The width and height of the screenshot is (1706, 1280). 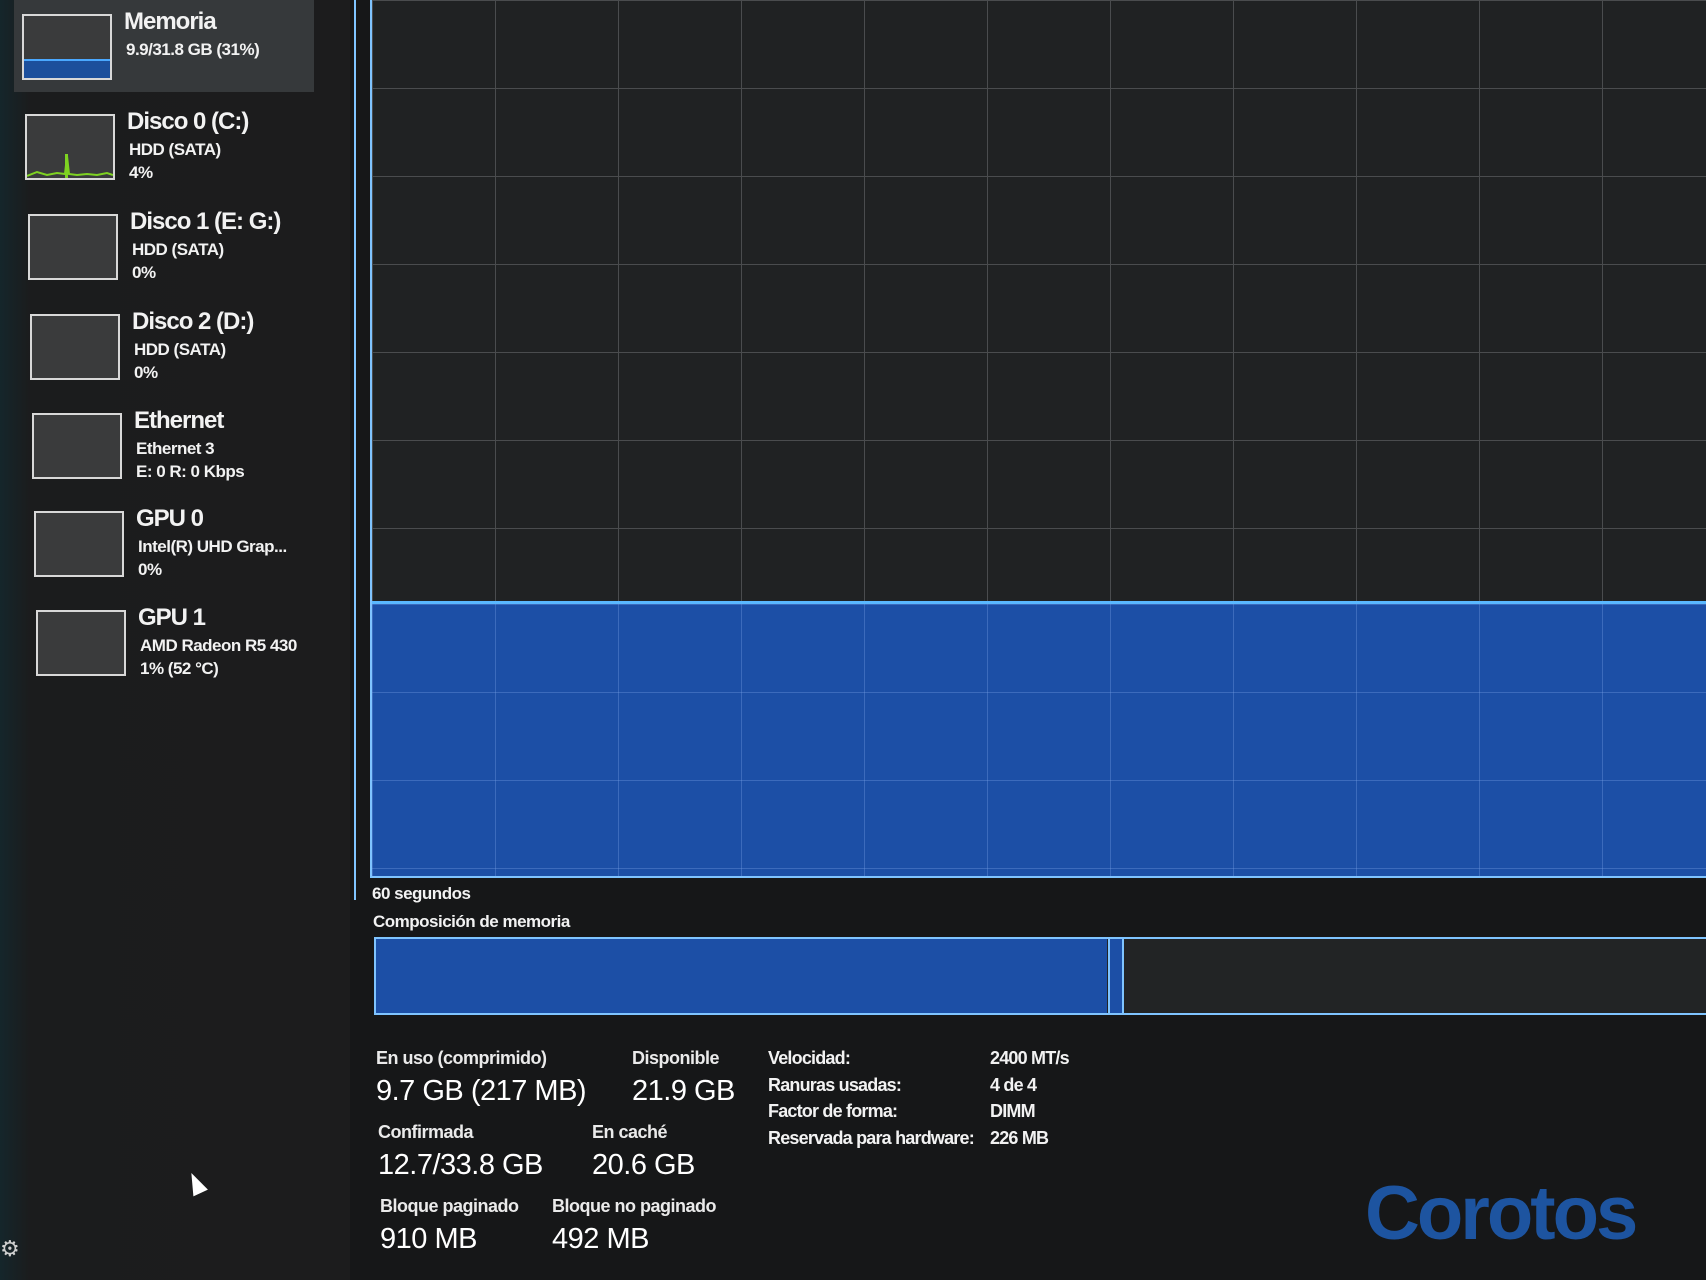 I want to click on committed-value: 12.7/33.8 GB, so click(x=460, y=1165).